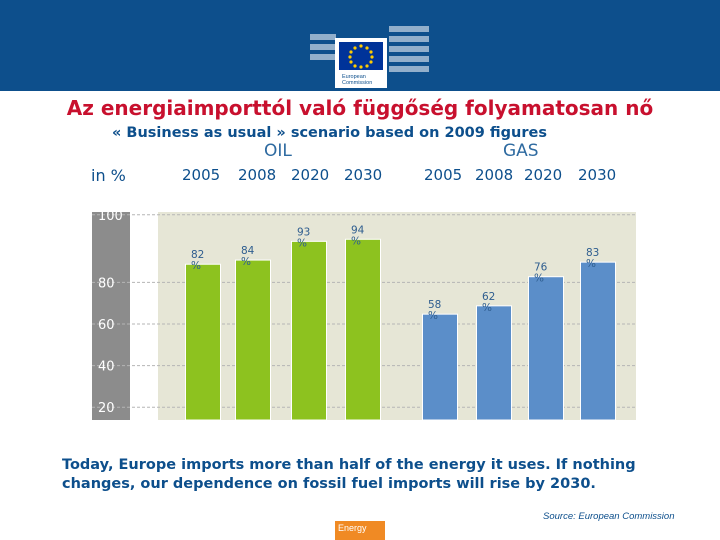 The image size is (720, 540). What do you see at coordinates (488, 302) in the screenshot?
I see `data-label-gas-2008: 62%` at bounding box center [488, 302].